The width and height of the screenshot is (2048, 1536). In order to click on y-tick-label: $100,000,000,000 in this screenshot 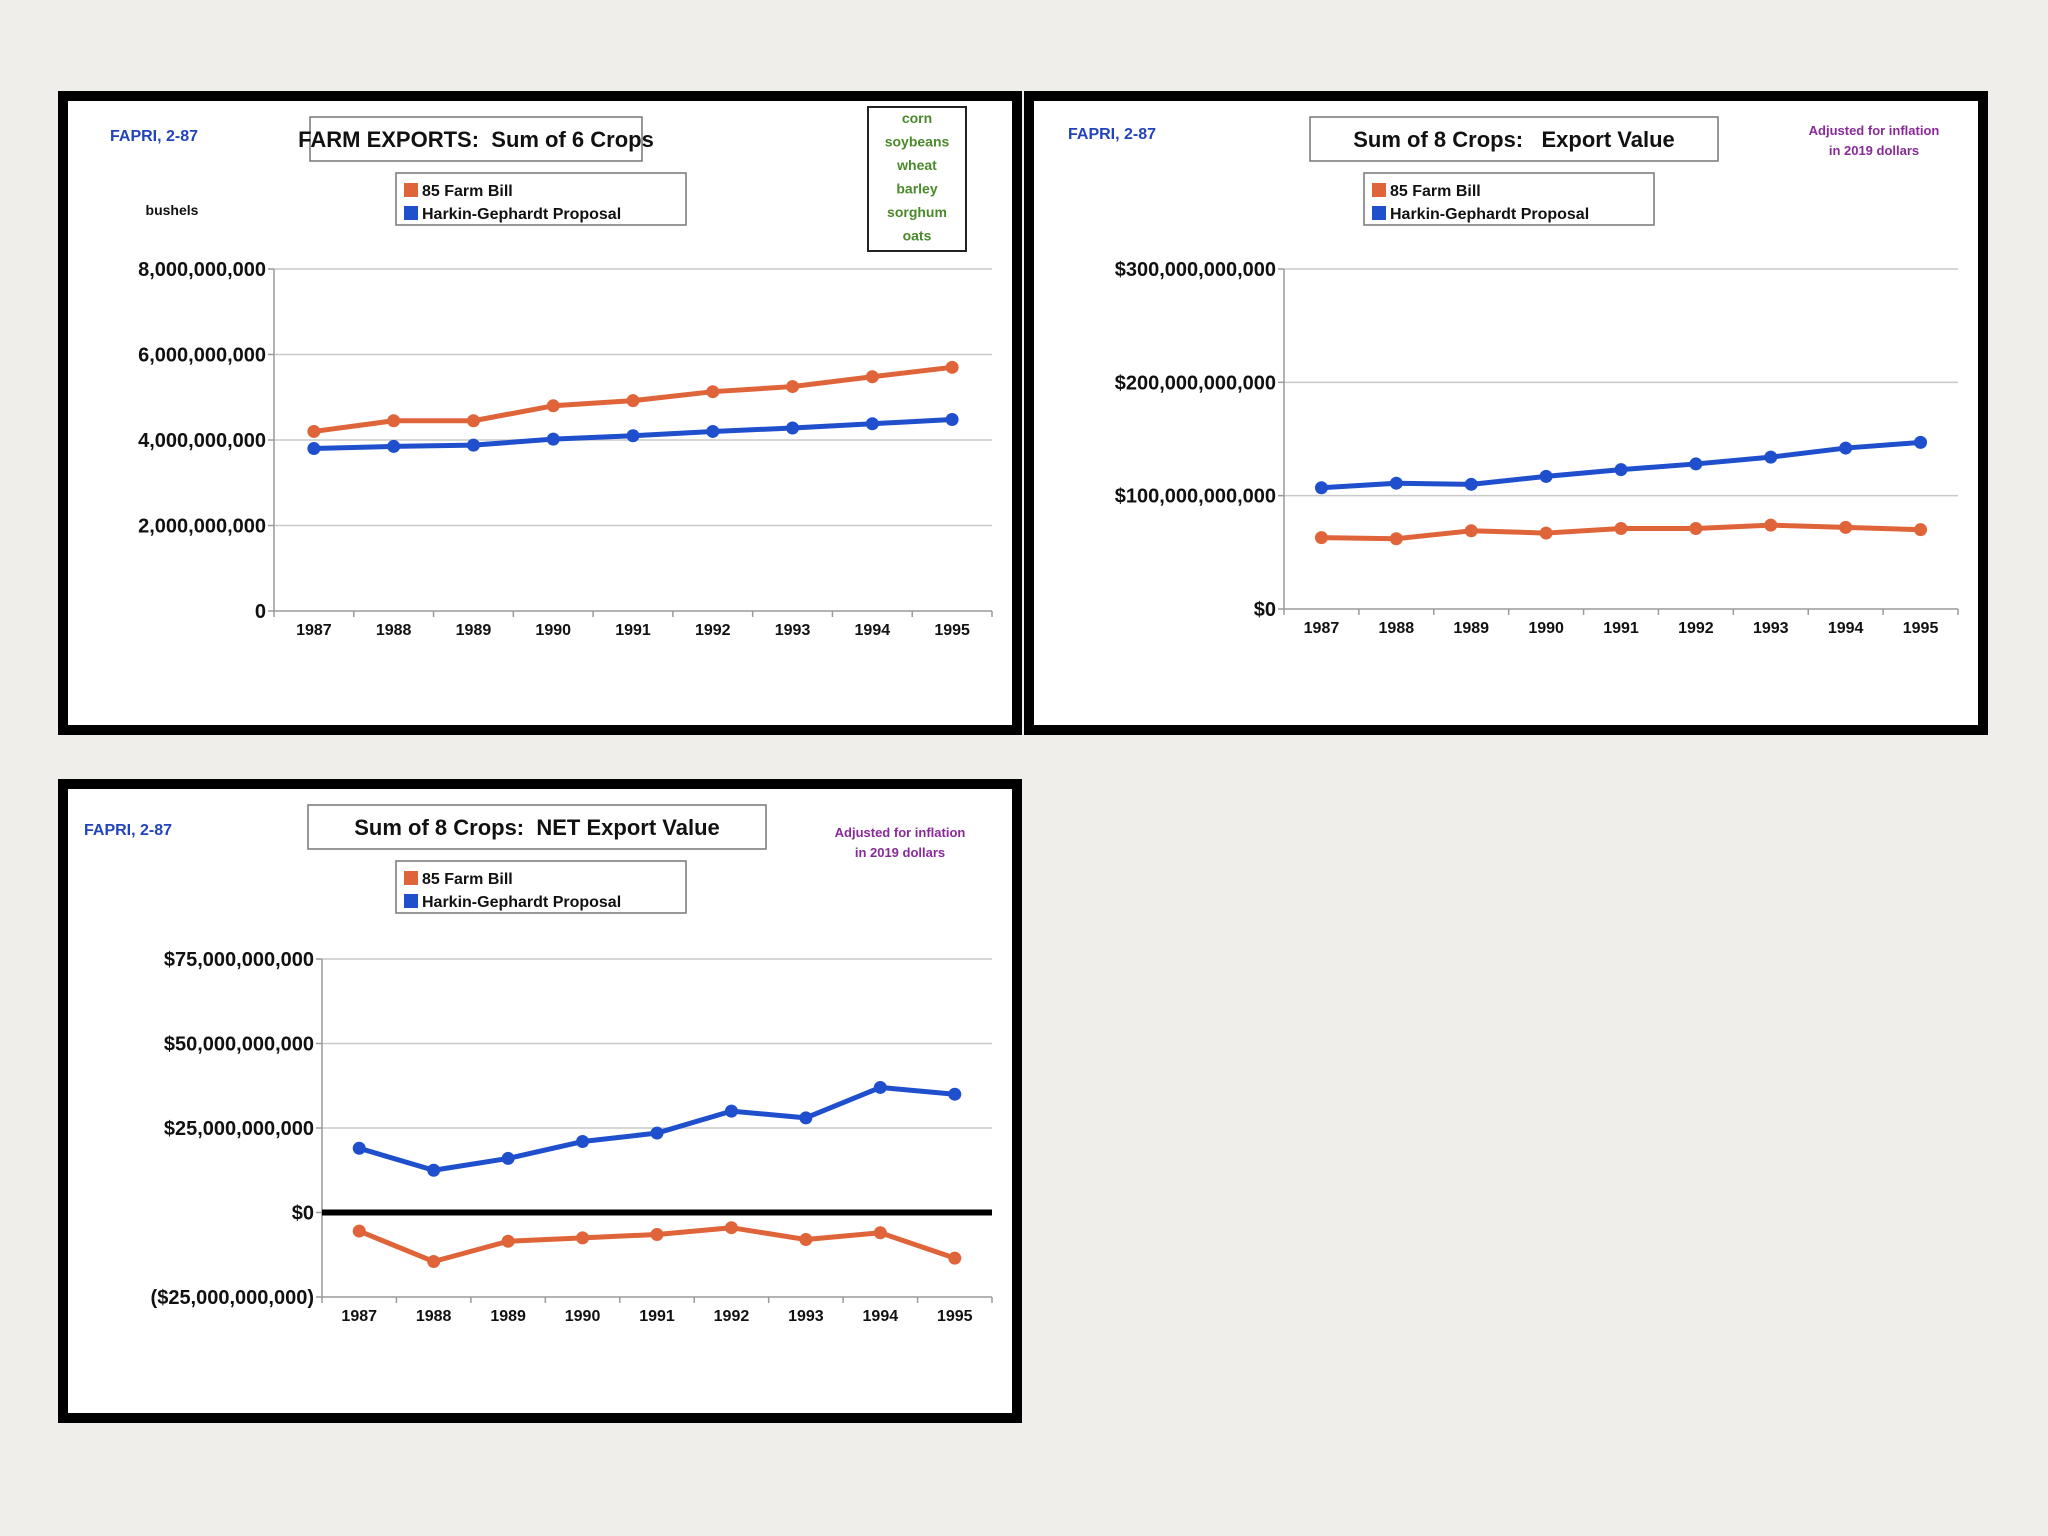, I will do `click(1195, 497)`.